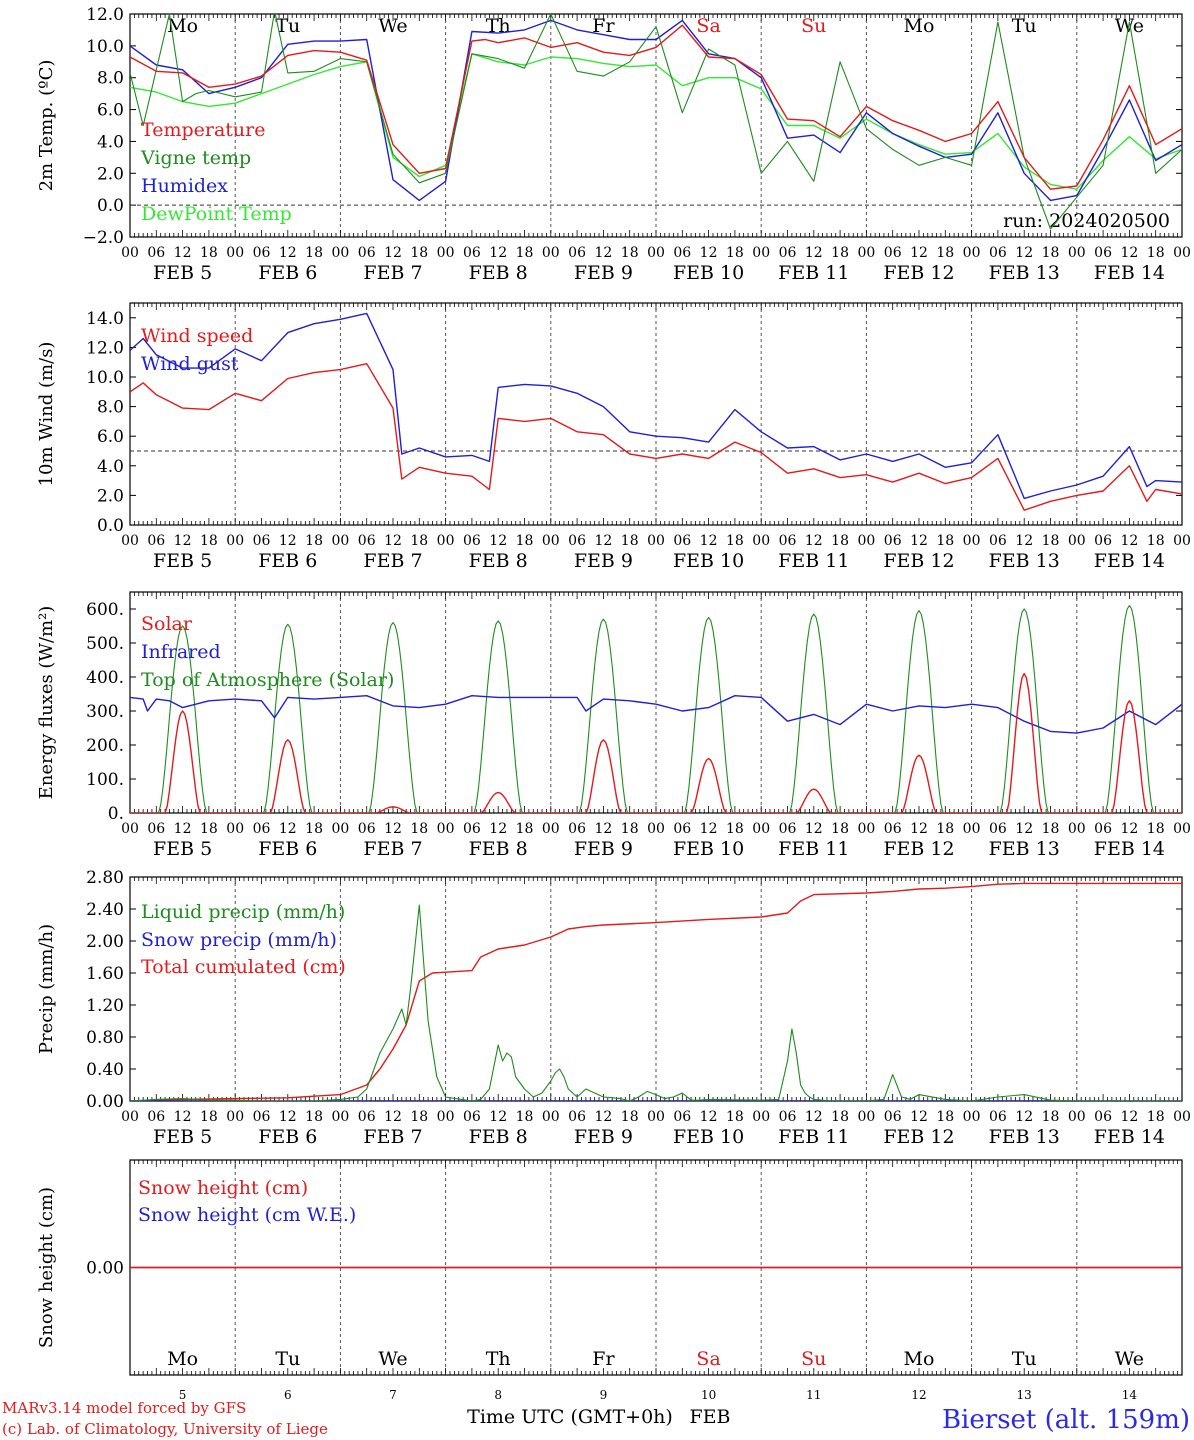 This screenshot has height=1440, width=1194. What do you see at coordinates (1024, 561) in the screenshot?
I see `date-label: FEB 13` at bounding box center [1024, 561].